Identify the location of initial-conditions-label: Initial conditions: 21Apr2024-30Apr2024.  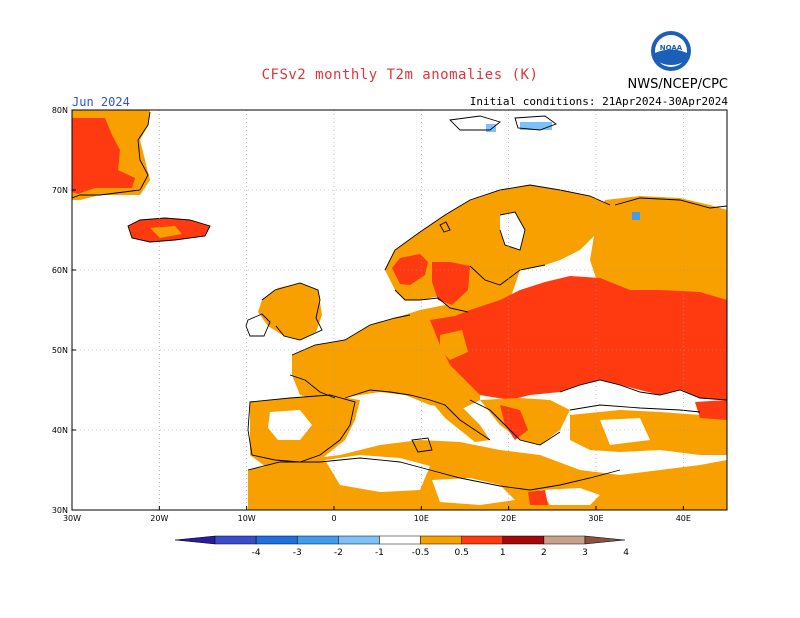
(598, 101).